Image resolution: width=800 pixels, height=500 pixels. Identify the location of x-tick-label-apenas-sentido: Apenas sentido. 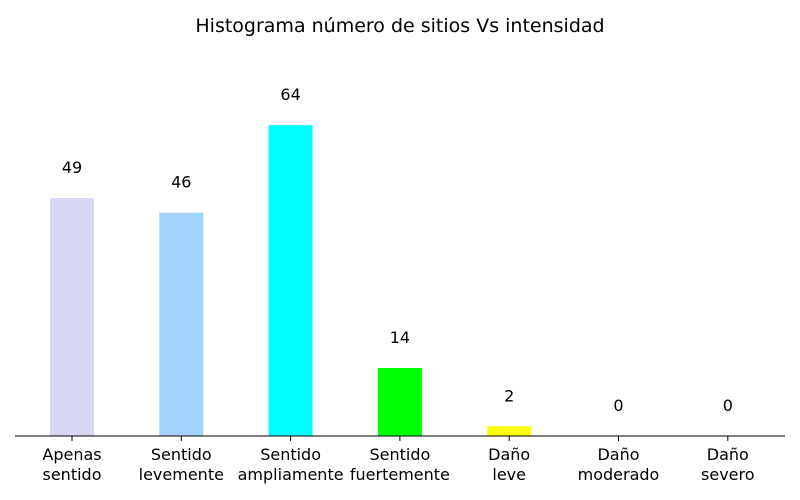
(71, 464).